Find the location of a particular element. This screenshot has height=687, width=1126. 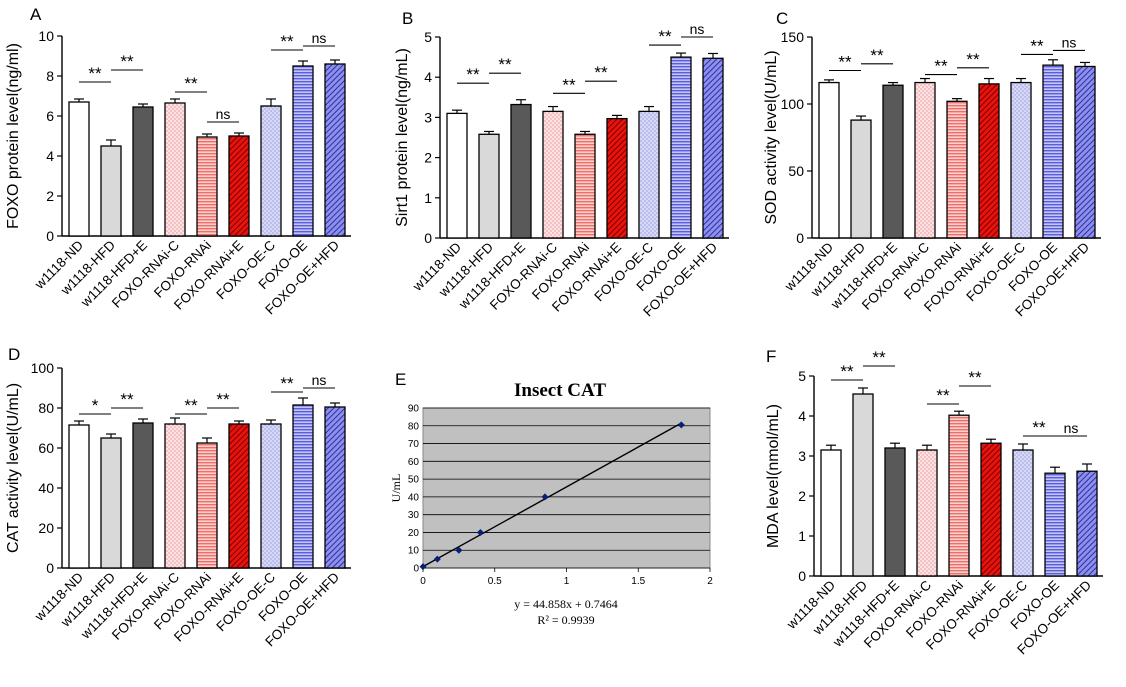

panel-d-bar-w1118-nd is located at coordinates (79, 496).